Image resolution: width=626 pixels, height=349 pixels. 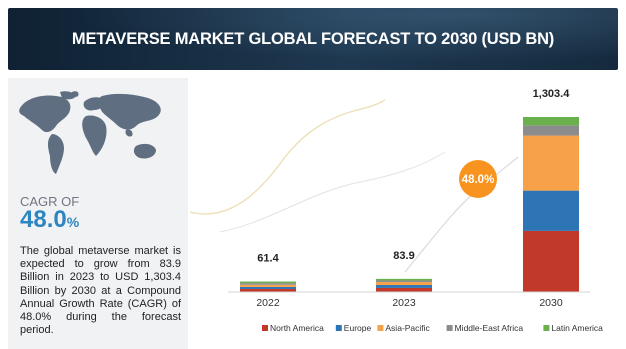 I want to click on cagr-value-box: 48.0%, so click(x=49, y=220).